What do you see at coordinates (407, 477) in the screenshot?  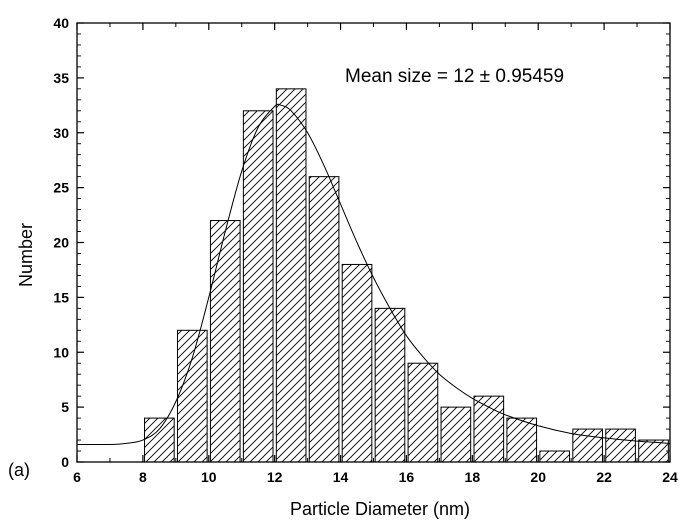 I see `x-tick-label: 16` at bounding box center [407, 477].